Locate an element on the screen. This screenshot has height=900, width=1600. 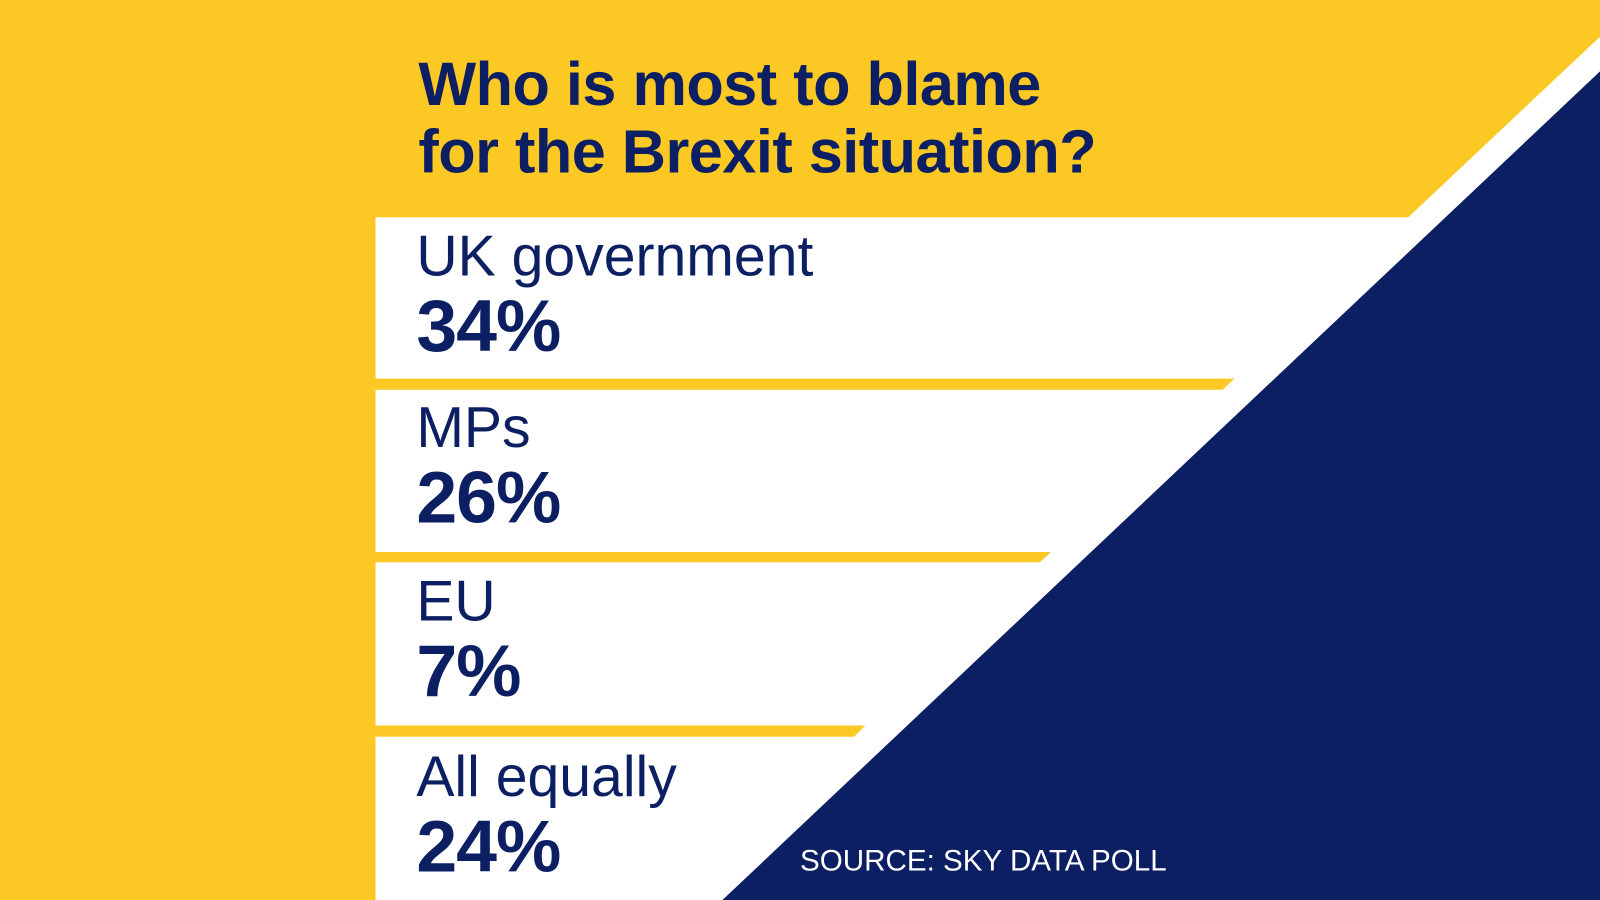
result-row: EU 7% is located at coordinates (468, 640).